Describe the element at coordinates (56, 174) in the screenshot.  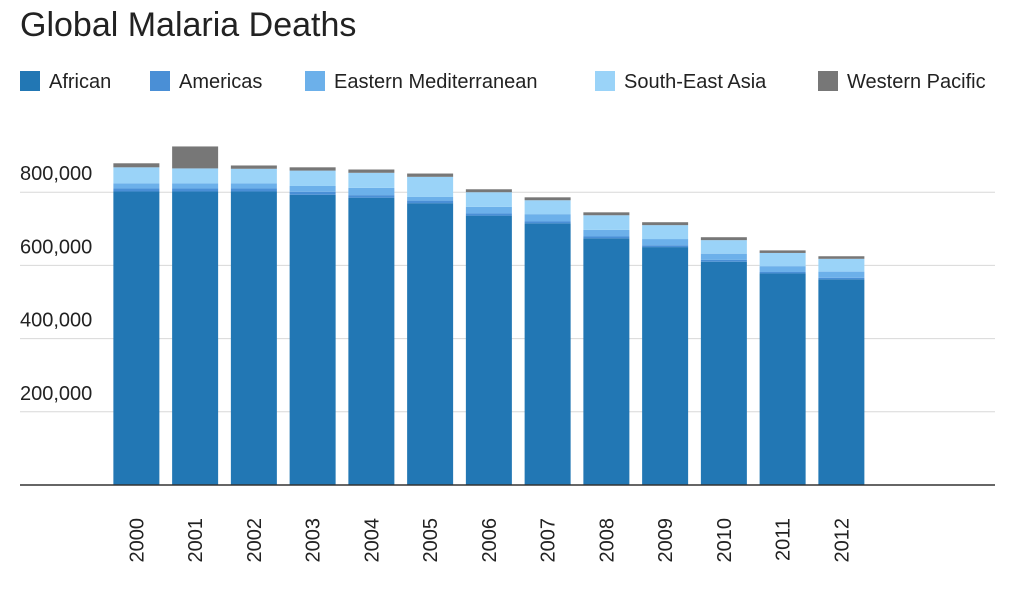
I see `y-tick-label: 800,000` at that location.